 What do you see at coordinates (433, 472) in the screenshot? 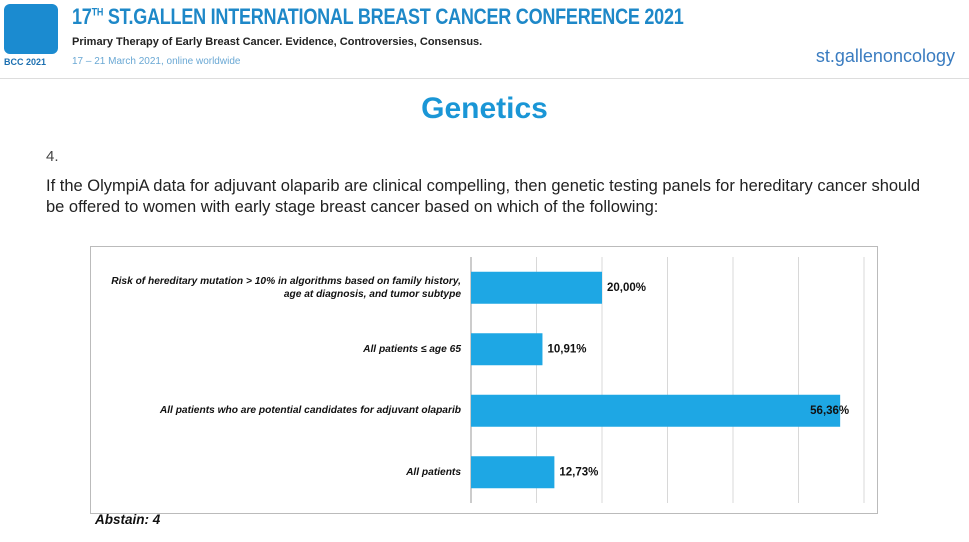
I see `category-label: All patients` at bounding box center [433, 472].